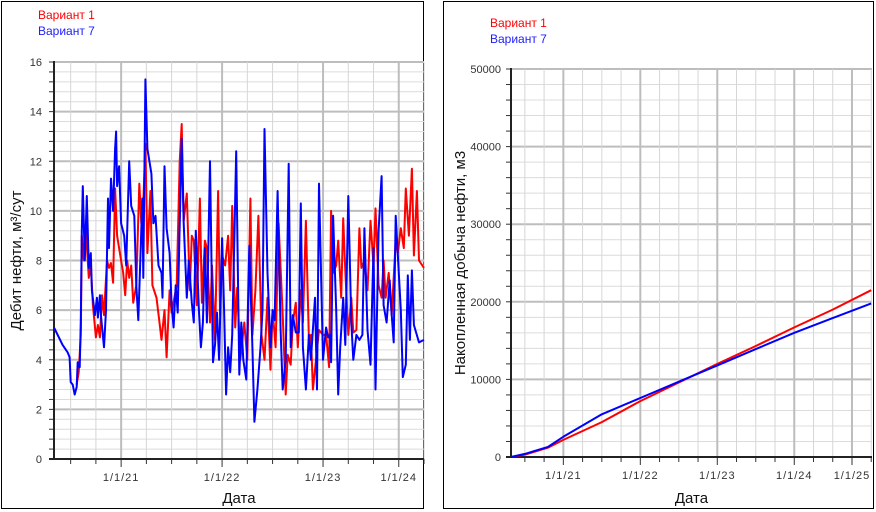  Describe the element at coordinates (39, 410) in the screenshot. I see `y-tick-label: 2` at that location.